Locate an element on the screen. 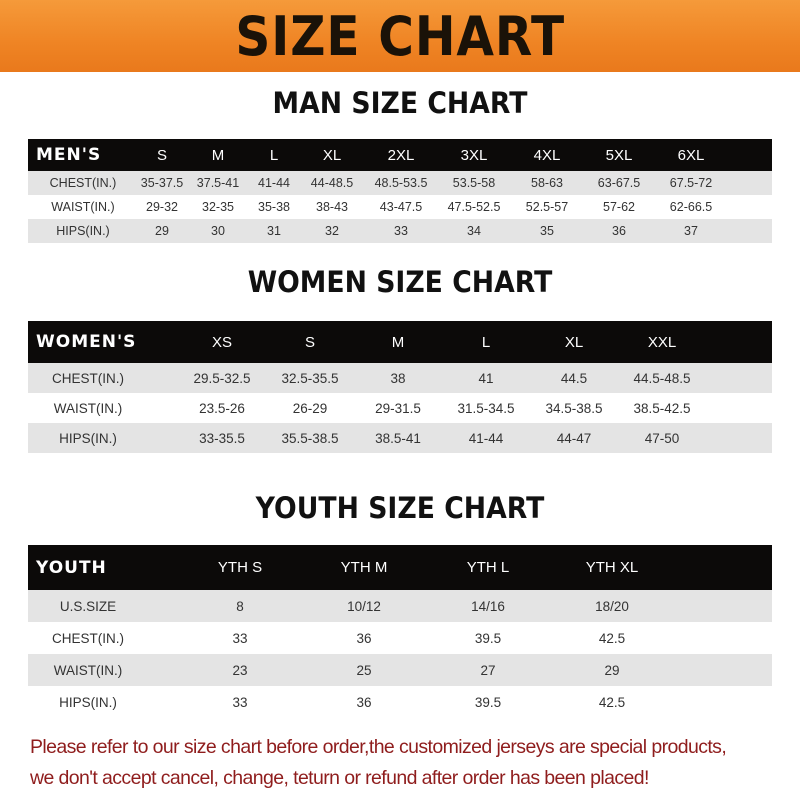 Image resolution: width=800 pixels, height=800 pixels. header-cell: YTH XL is located at coordinates (612, 567).